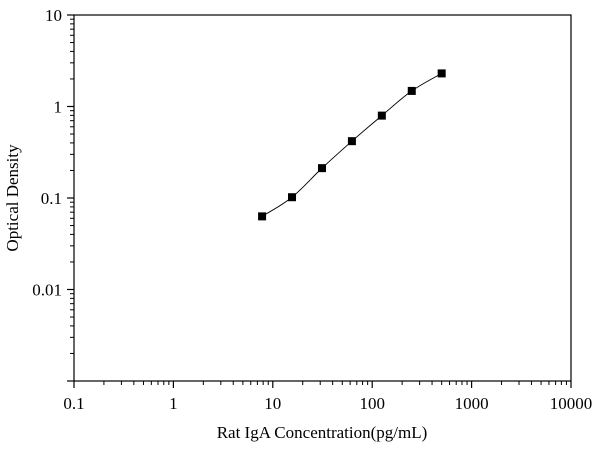  What do you see at coordinates (272, 403) in the screenshot?
I see `x-tick-label: 10` at bounding box center [272, 403].